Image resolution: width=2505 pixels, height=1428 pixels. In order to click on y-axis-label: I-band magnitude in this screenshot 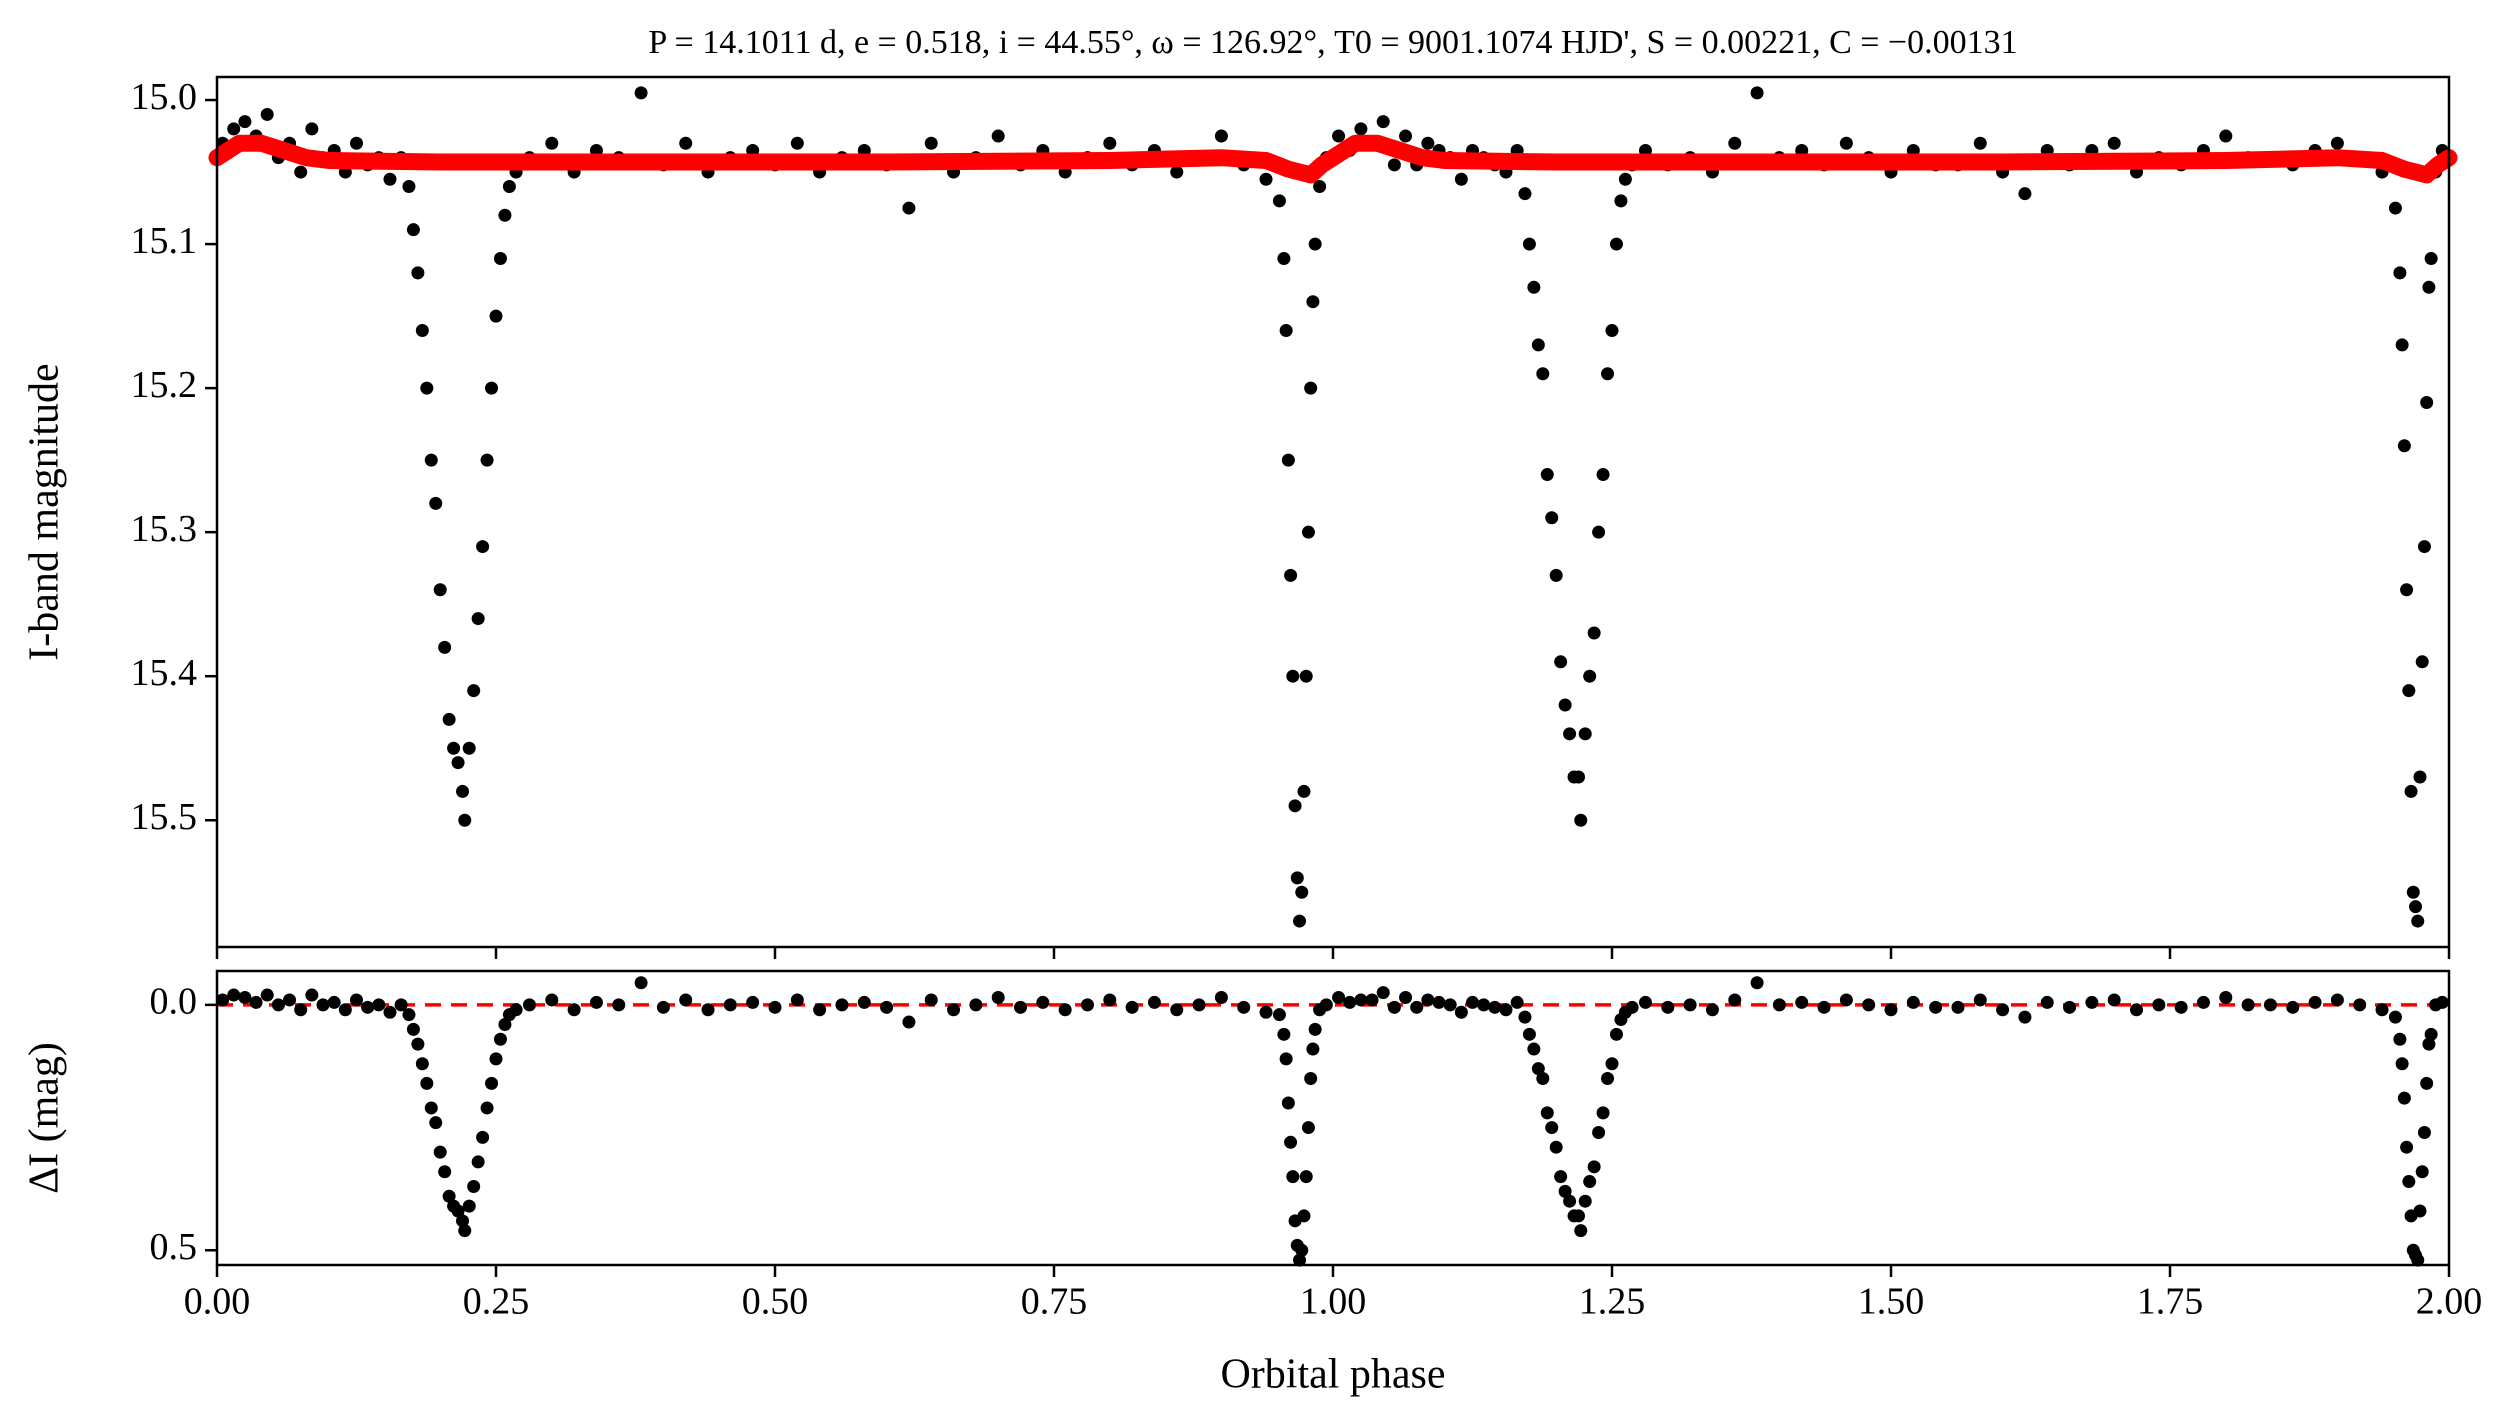, I will do `click(45, 511)`.